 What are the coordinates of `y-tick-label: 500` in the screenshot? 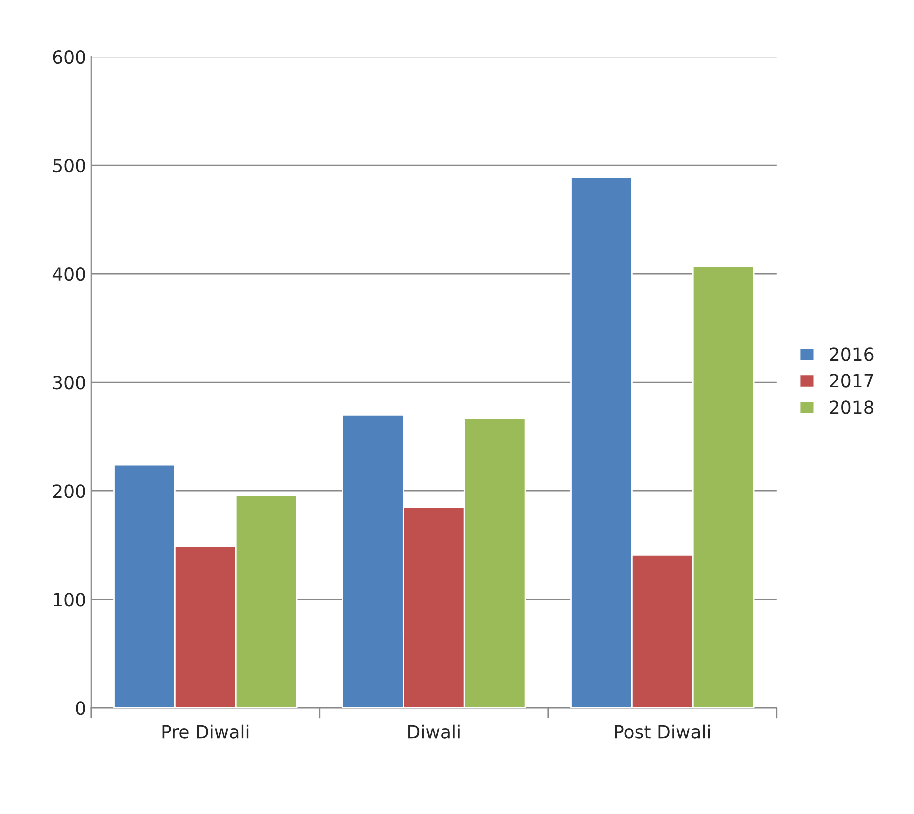 It's located at (69, 165).